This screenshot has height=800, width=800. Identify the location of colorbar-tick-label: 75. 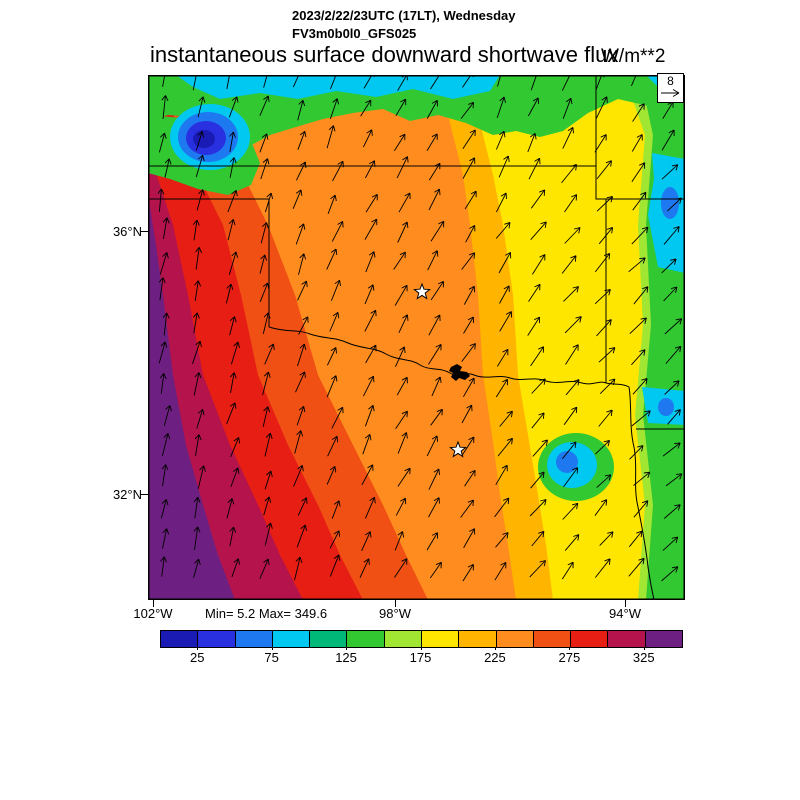
(271, 657).